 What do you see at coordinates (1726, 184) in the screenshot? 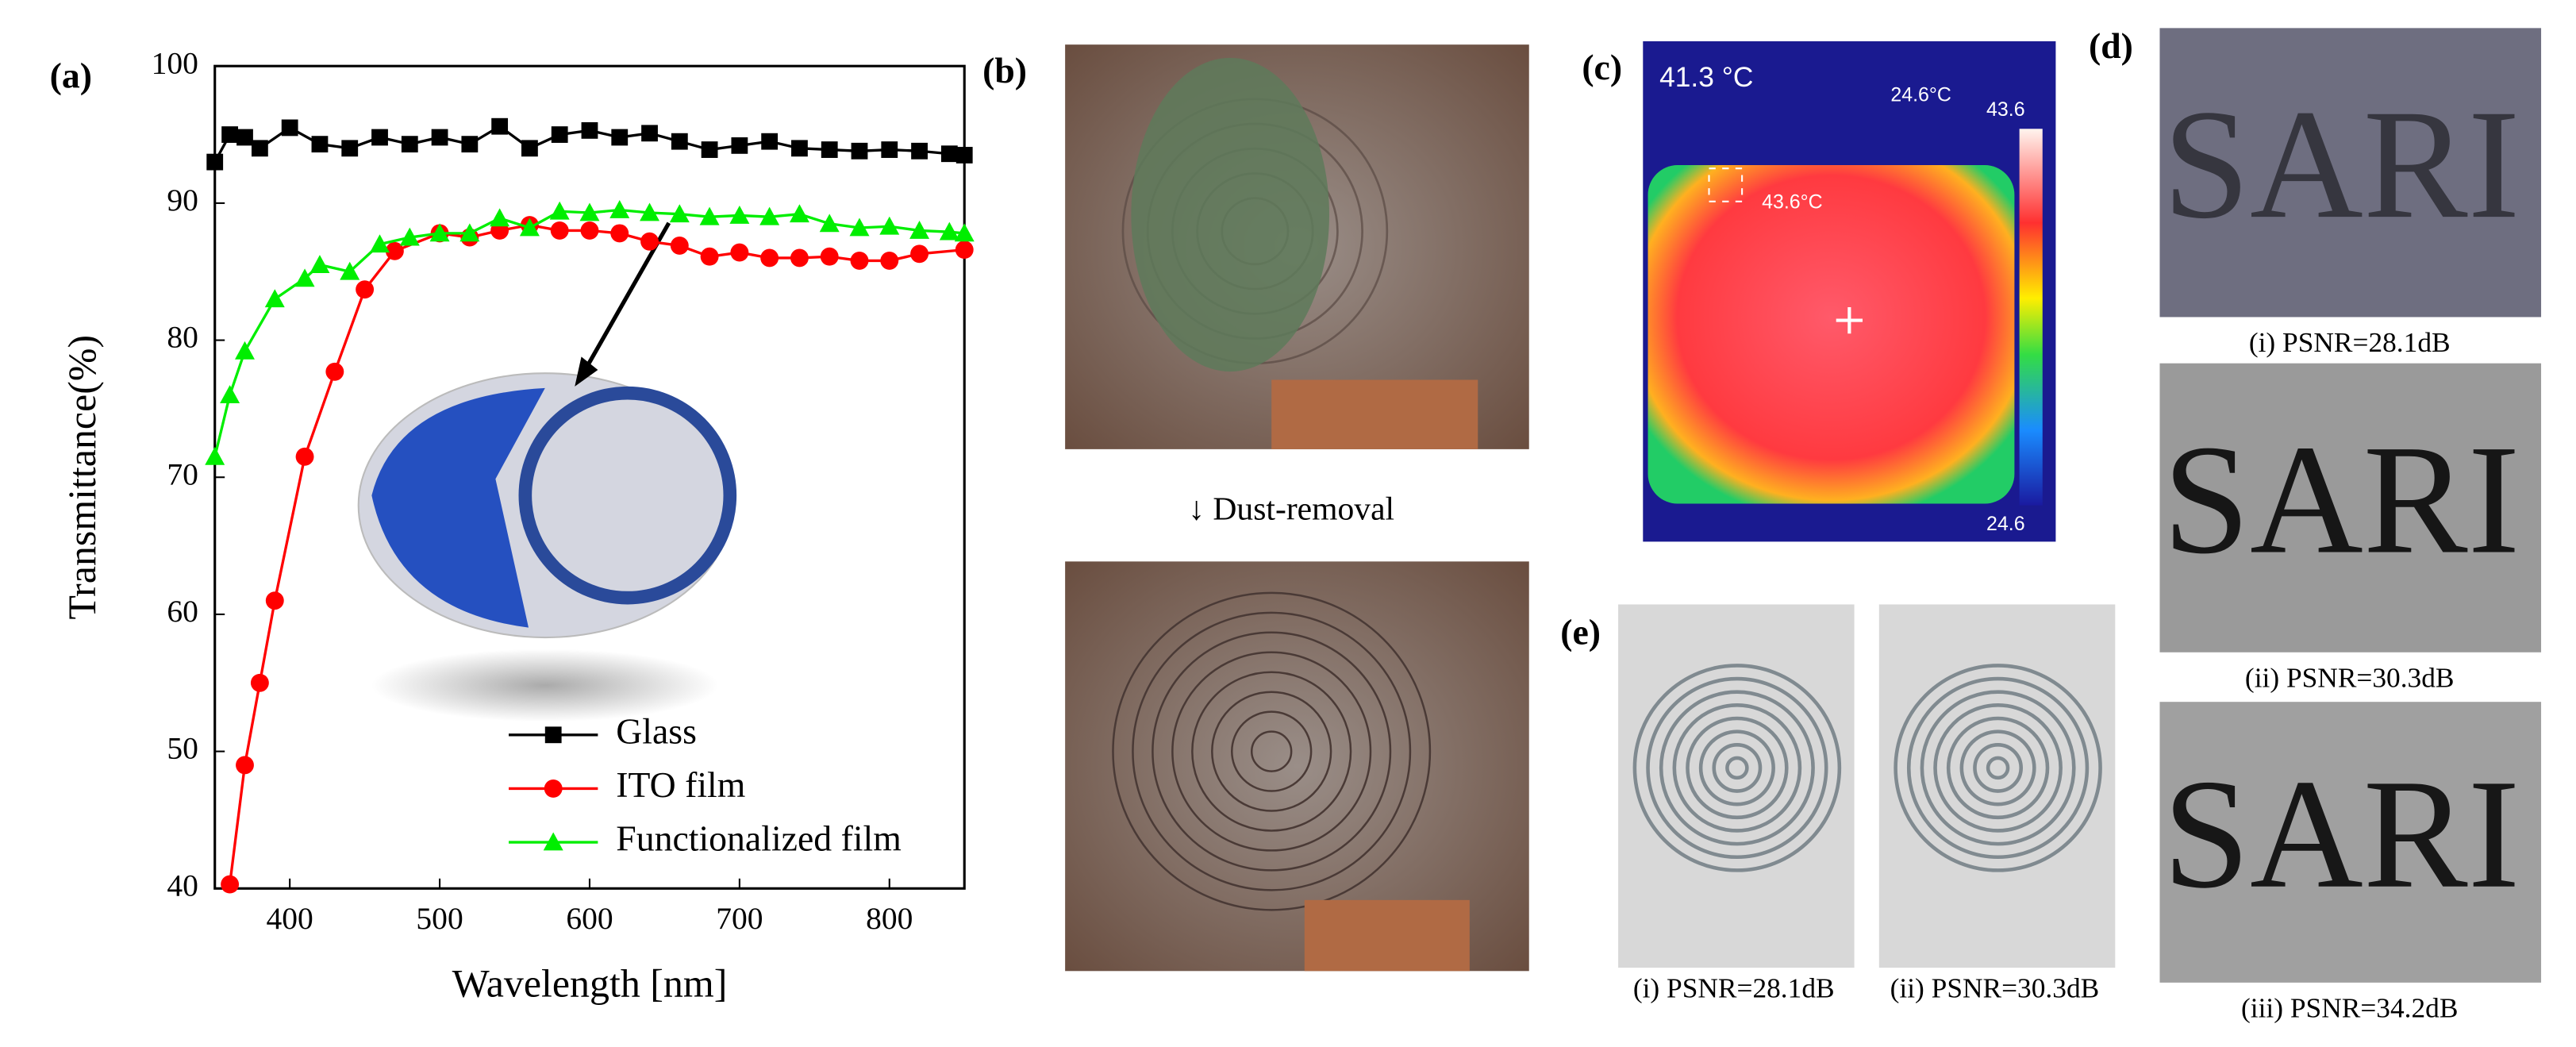
I see `spot-marker` at bounding box center [1726, 184].